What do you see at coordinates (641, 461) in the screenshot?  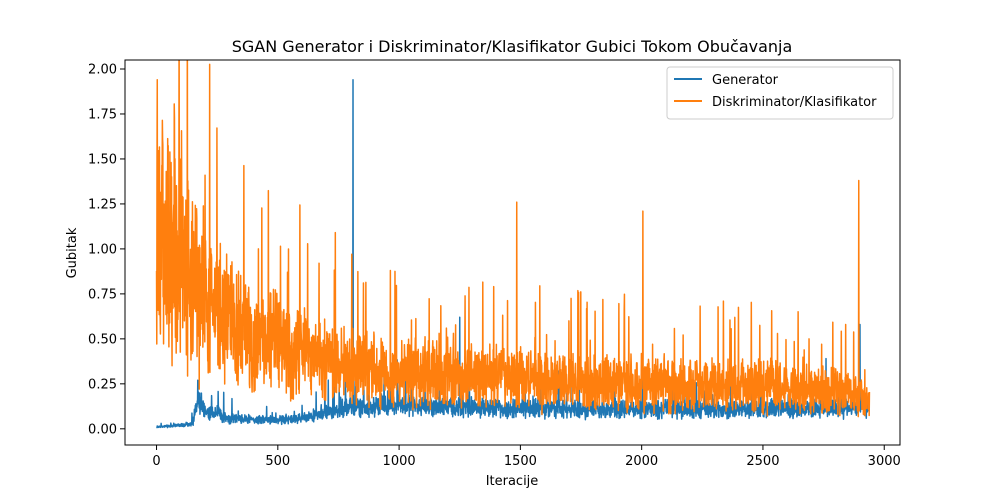 I see `x-tick-label: 2000` at bounding box center [641, 461].